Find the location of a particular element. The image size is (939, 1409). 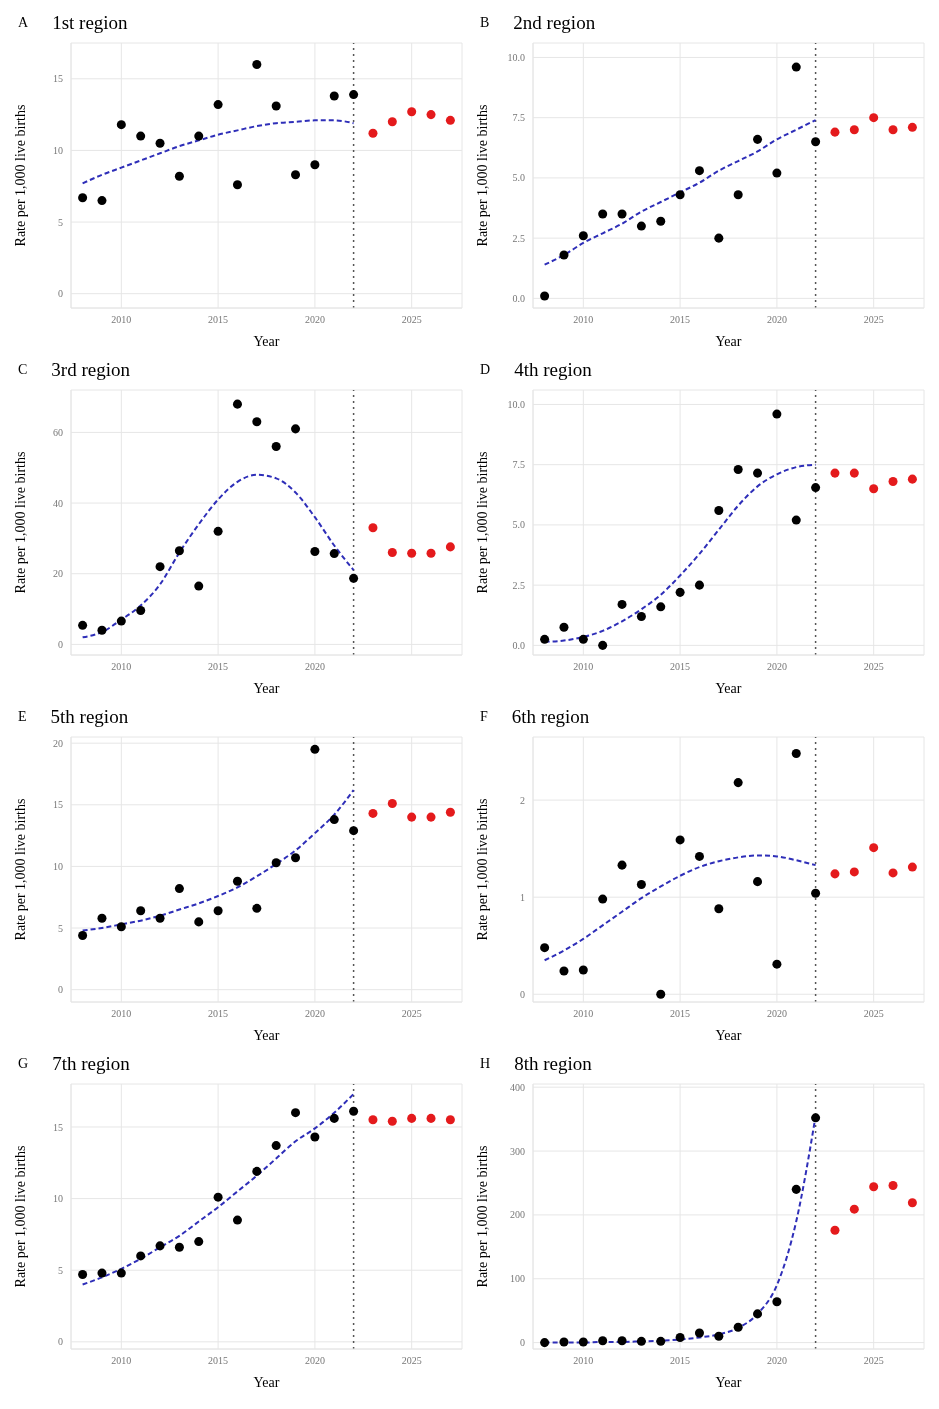

x-tick-label: 2015 is located at coordinates (680, 1361).